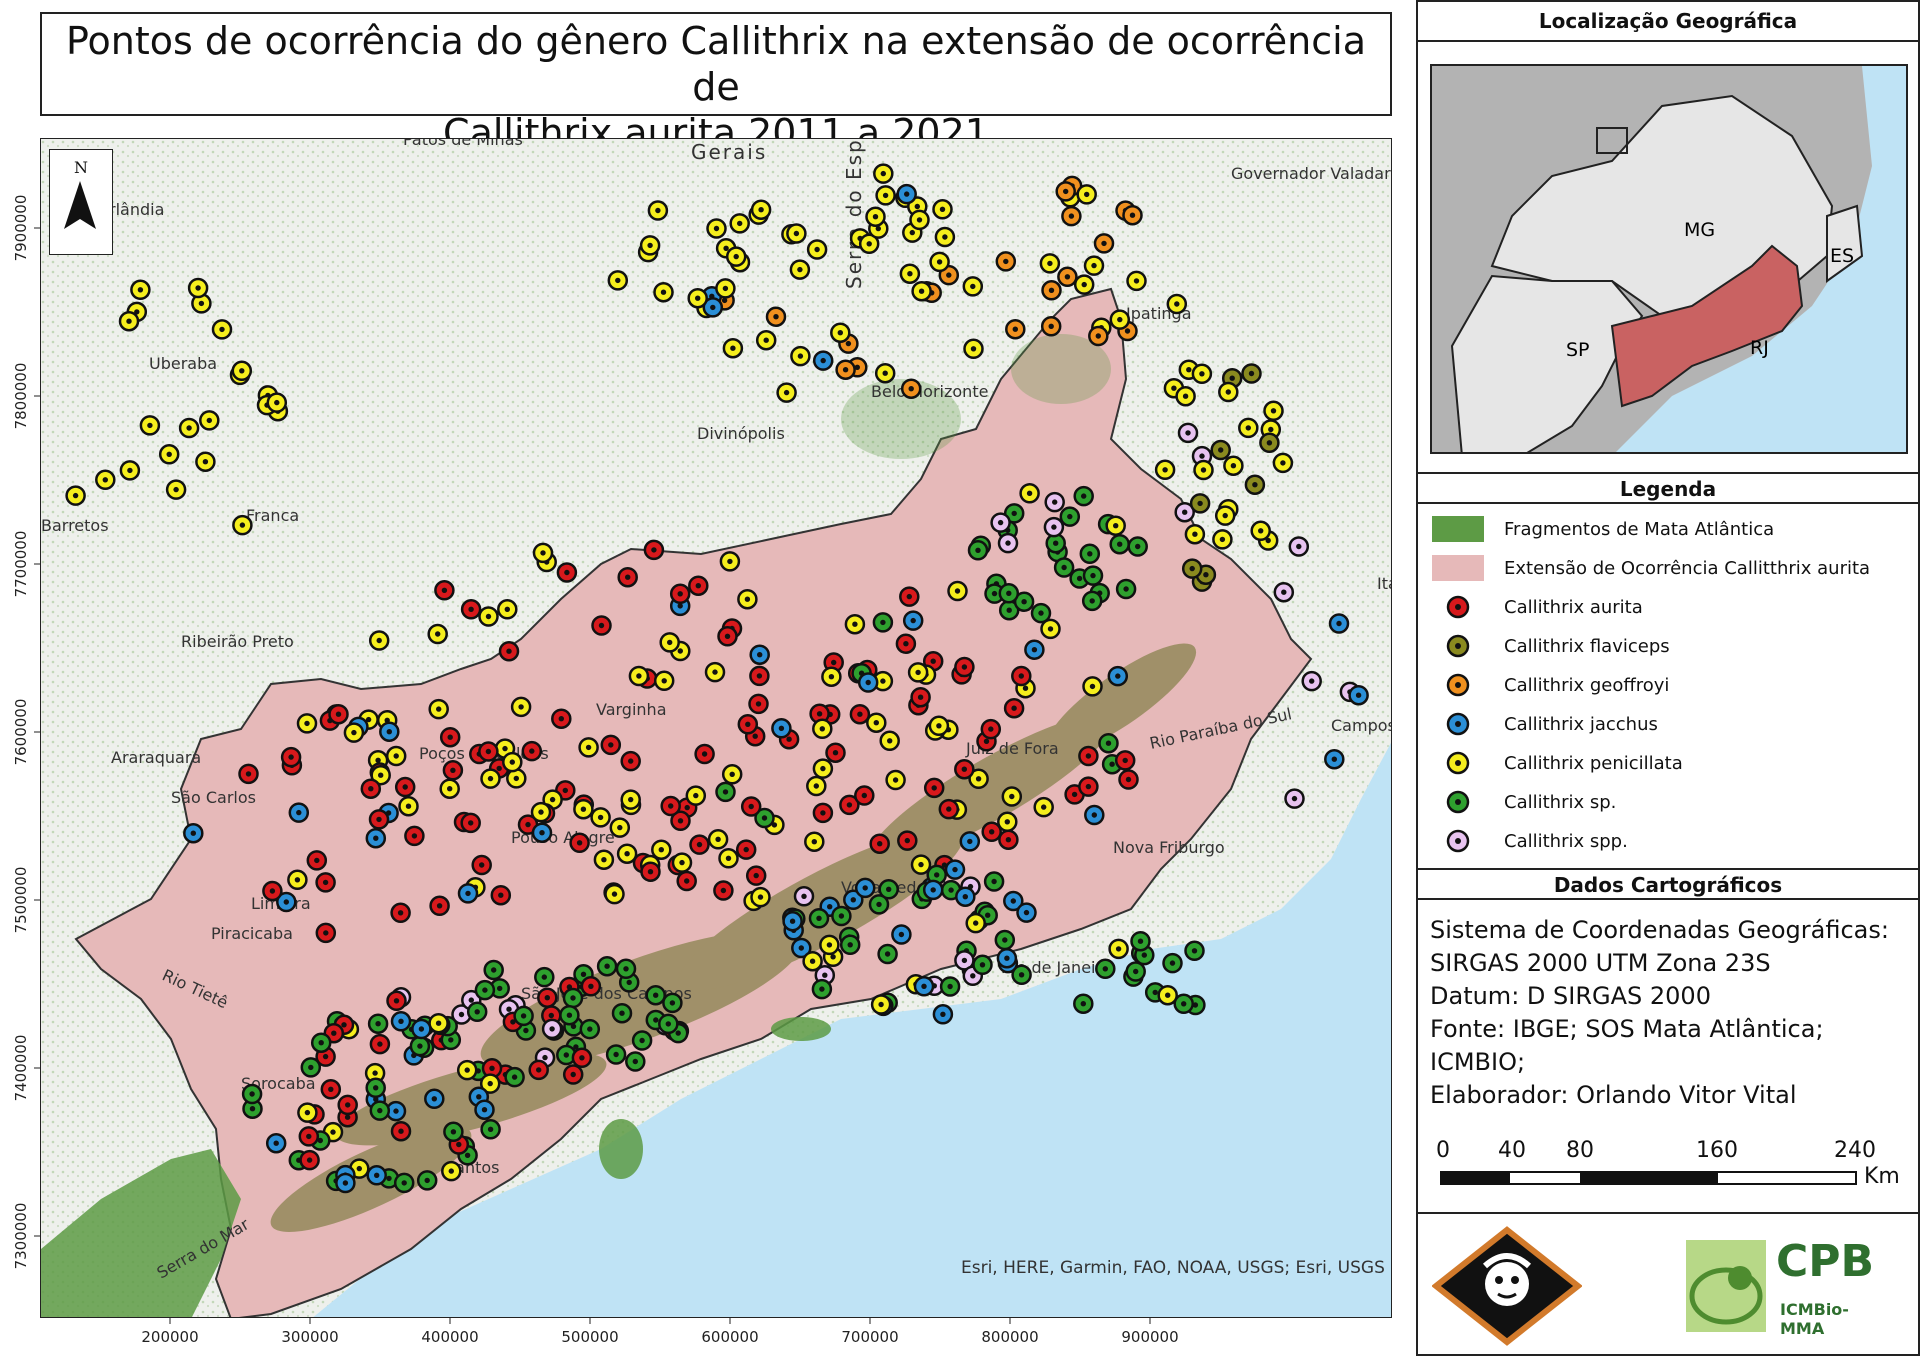 Image resolution: width=1920 pixels, height=1360 pixels. Describe the element at coordinates (1855, 1150) in the screenshot. I see `scale-tick: 240` at that location.